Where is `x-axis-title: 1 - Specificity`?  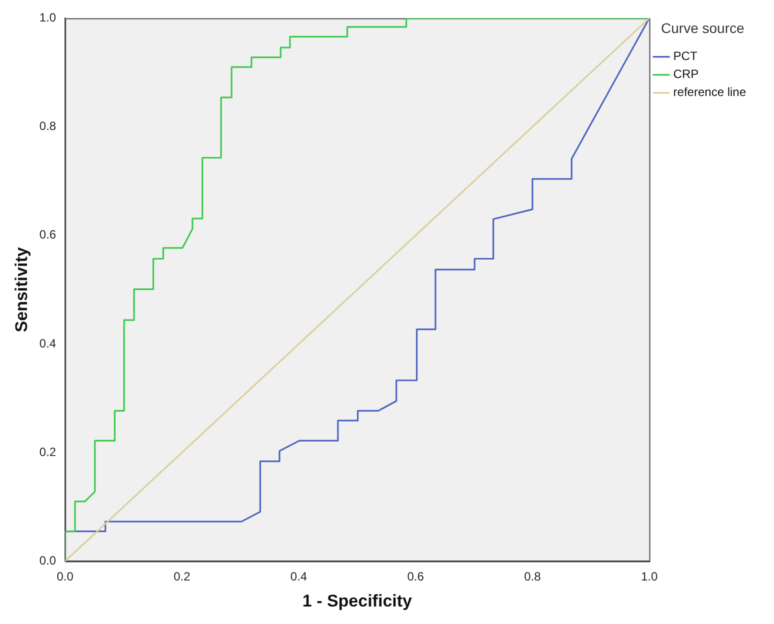
x-axis-title: 1 - Specificity is located at coordinates (357, 600).